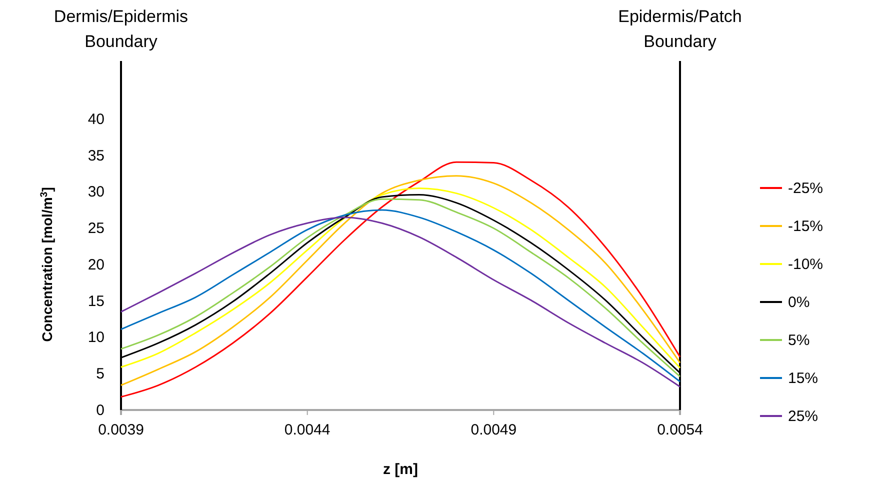 The height and width of the screenshot is (487, 873). What do you see at coordinates (96, 155) in the screenshot?
I see `y-tick-label: 35` at bounding box center [96, 155].